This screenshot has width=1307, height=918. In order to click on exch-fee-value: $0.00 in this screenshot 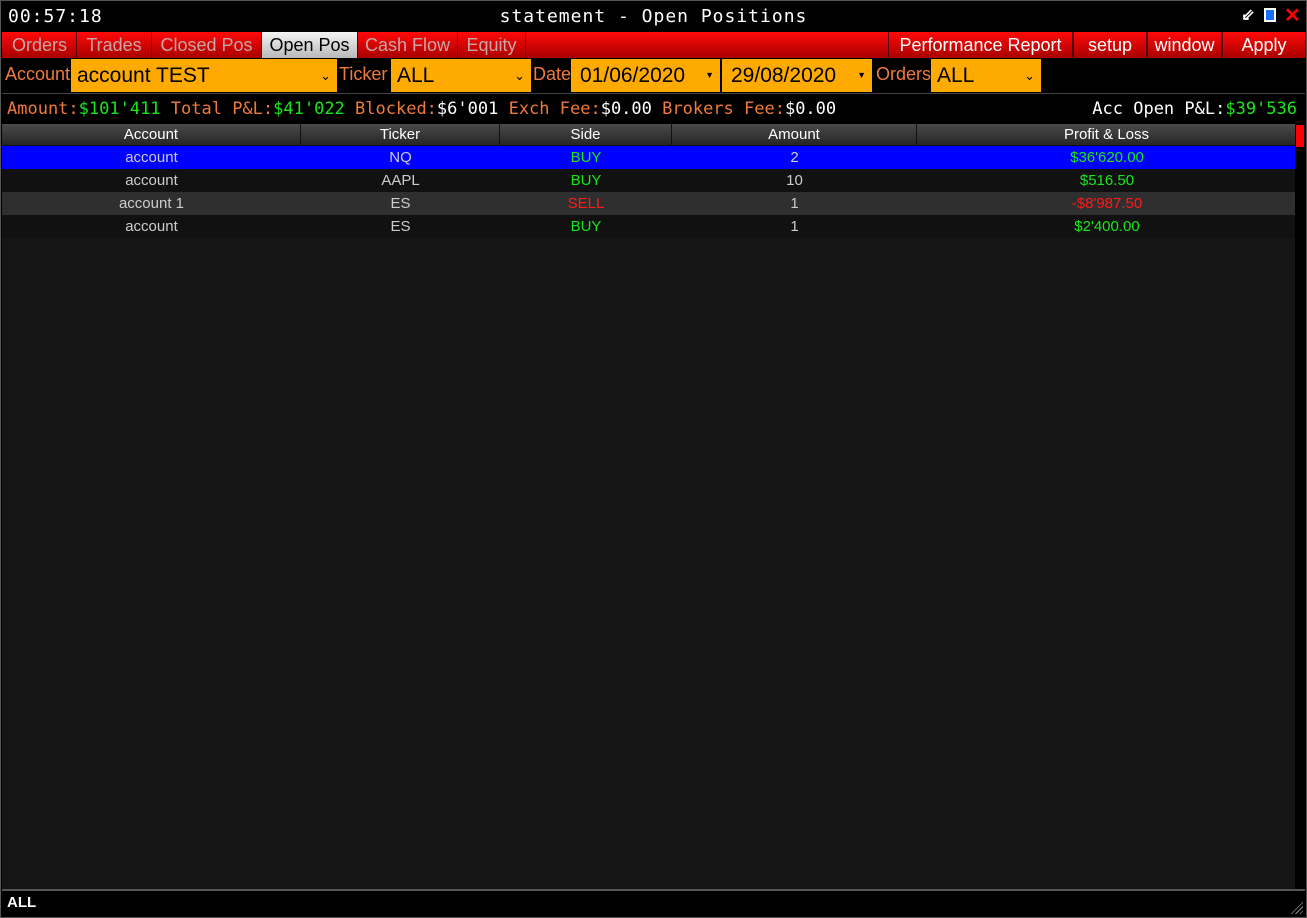, I will do `click(626, 109)`.